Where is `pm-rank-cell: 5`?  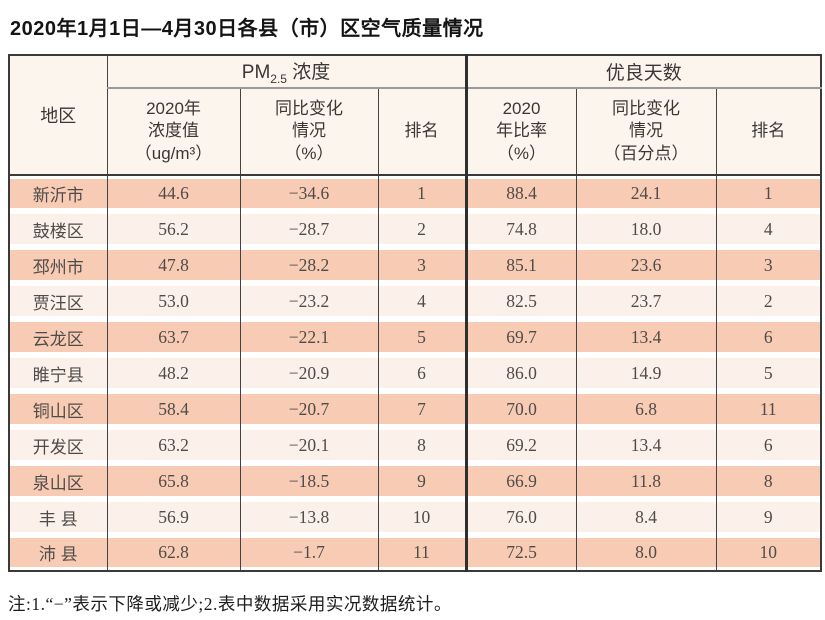
pm-rank-cell: 5 is located at coordinates (421, 337).